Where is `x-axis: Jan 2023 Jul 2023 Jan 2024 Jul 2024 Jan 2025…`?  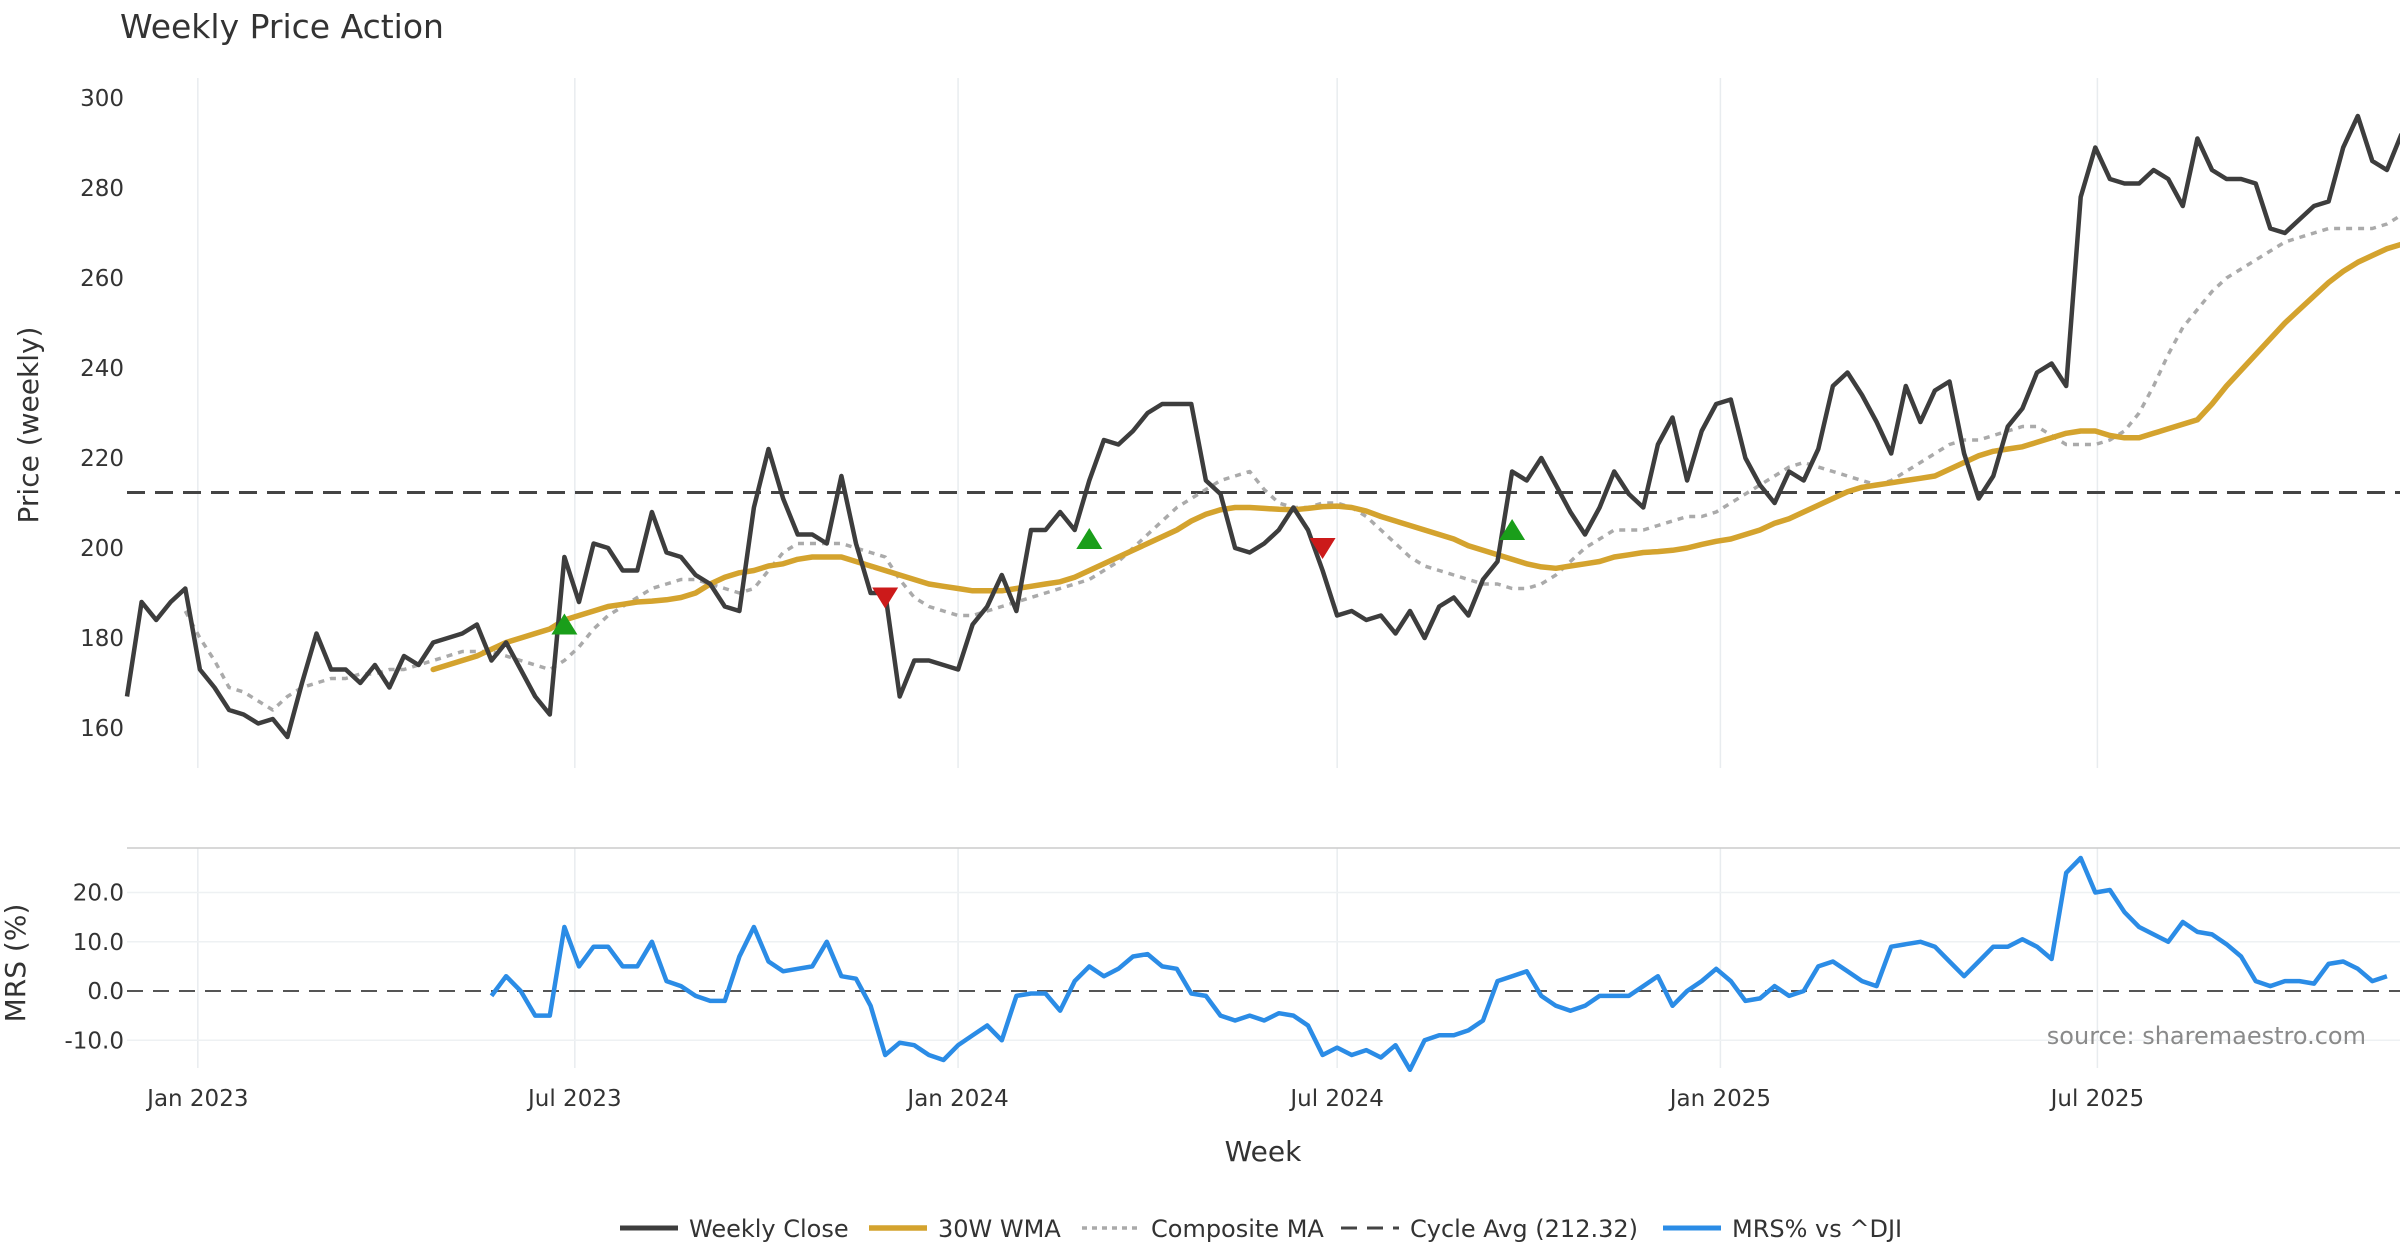 x-axis: Jan 2023 Jul 2023 Jan 2024 Jul 2024 Jan 2025… is located at coordinates (1144, 1099).